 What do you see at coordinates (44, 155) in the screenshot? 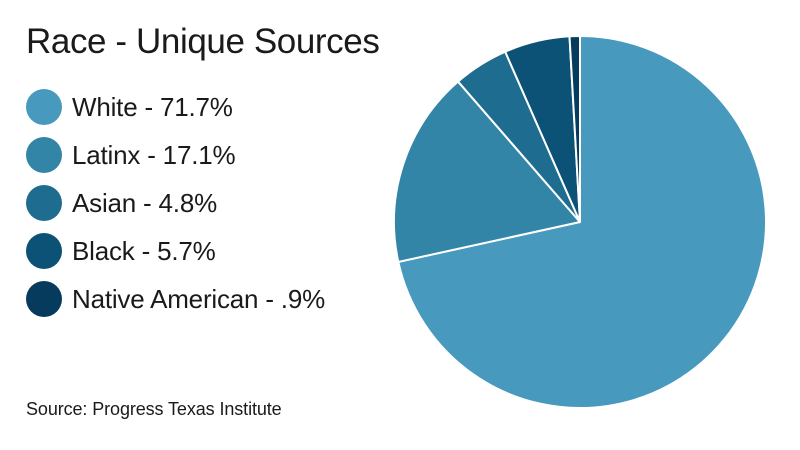
I see `legend-swatch-latinx` at bounding box center [44, 155].